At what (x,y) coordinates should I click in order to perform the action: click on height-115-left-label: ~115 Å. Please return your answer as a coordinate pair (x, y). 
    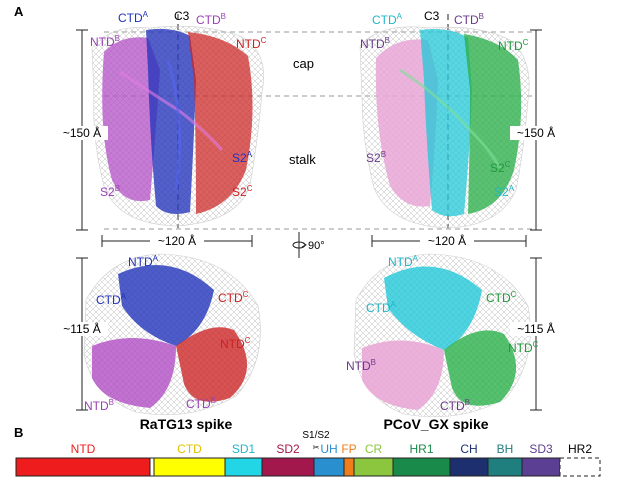
    Looking at the image, I should click on (81, 328).